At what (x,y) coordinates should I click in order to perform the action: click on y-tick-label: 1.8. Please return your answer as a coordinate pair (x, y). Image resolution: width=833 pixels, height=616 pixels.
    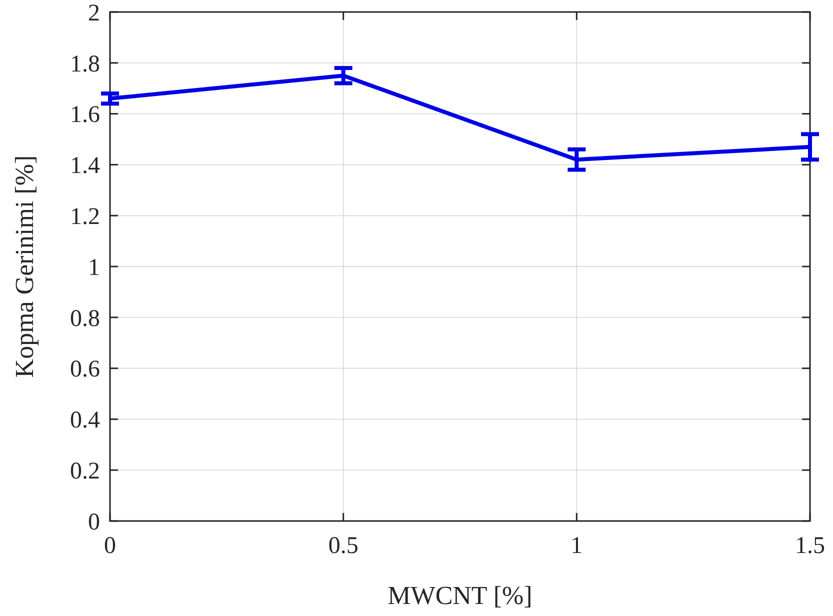
    Looking at the image, I should click on (85, 64).